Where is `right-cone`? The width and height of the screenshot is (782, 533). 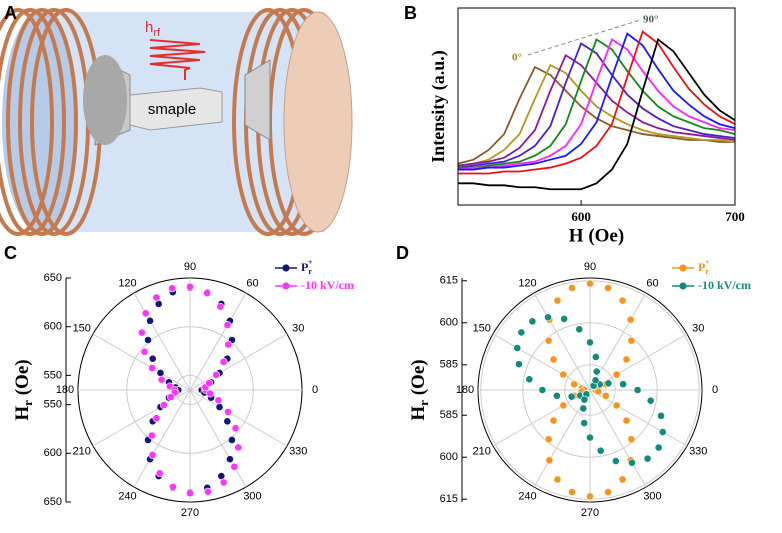
right-cone is located at coordinates (257, 100).